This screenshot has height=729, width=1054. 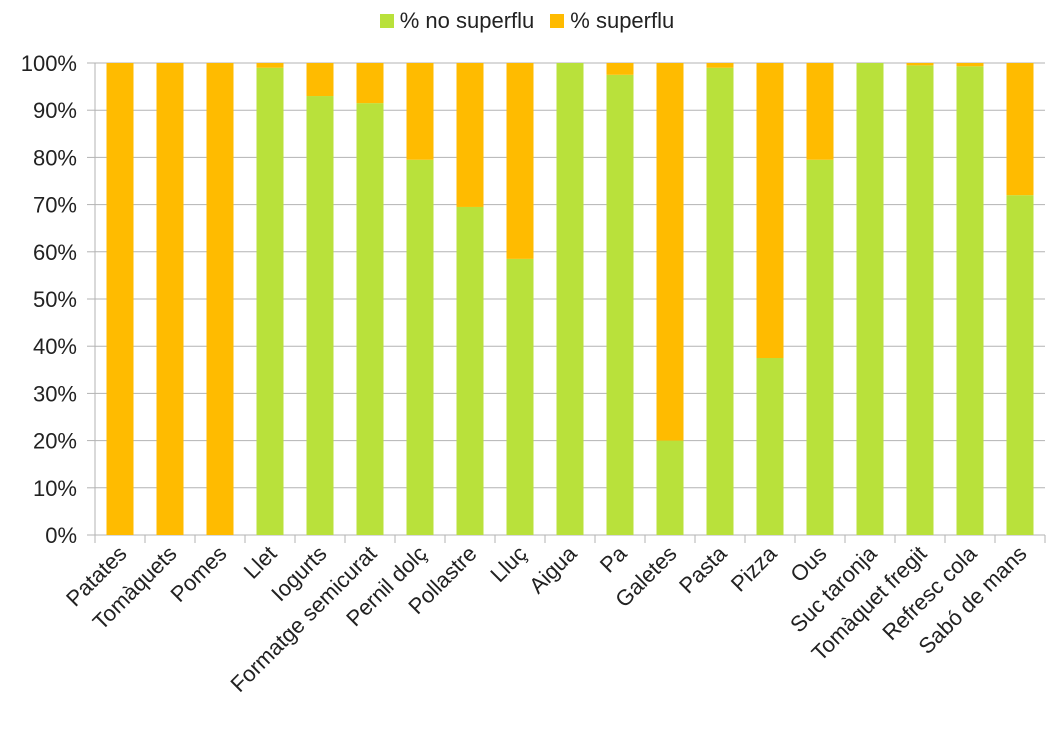 What do you see at coordinates (55, 441) in the screenshot?
I see `y-tick-label: 20%` at bounding box center [55, 441].